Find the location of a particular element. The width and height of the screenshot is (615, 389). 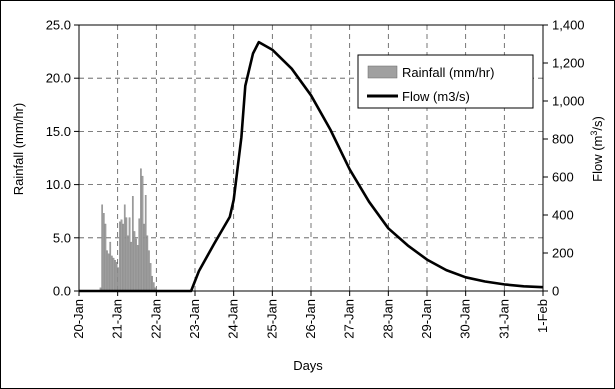

x-tick-label: 20-Jan is located at coordinates (78, 319).